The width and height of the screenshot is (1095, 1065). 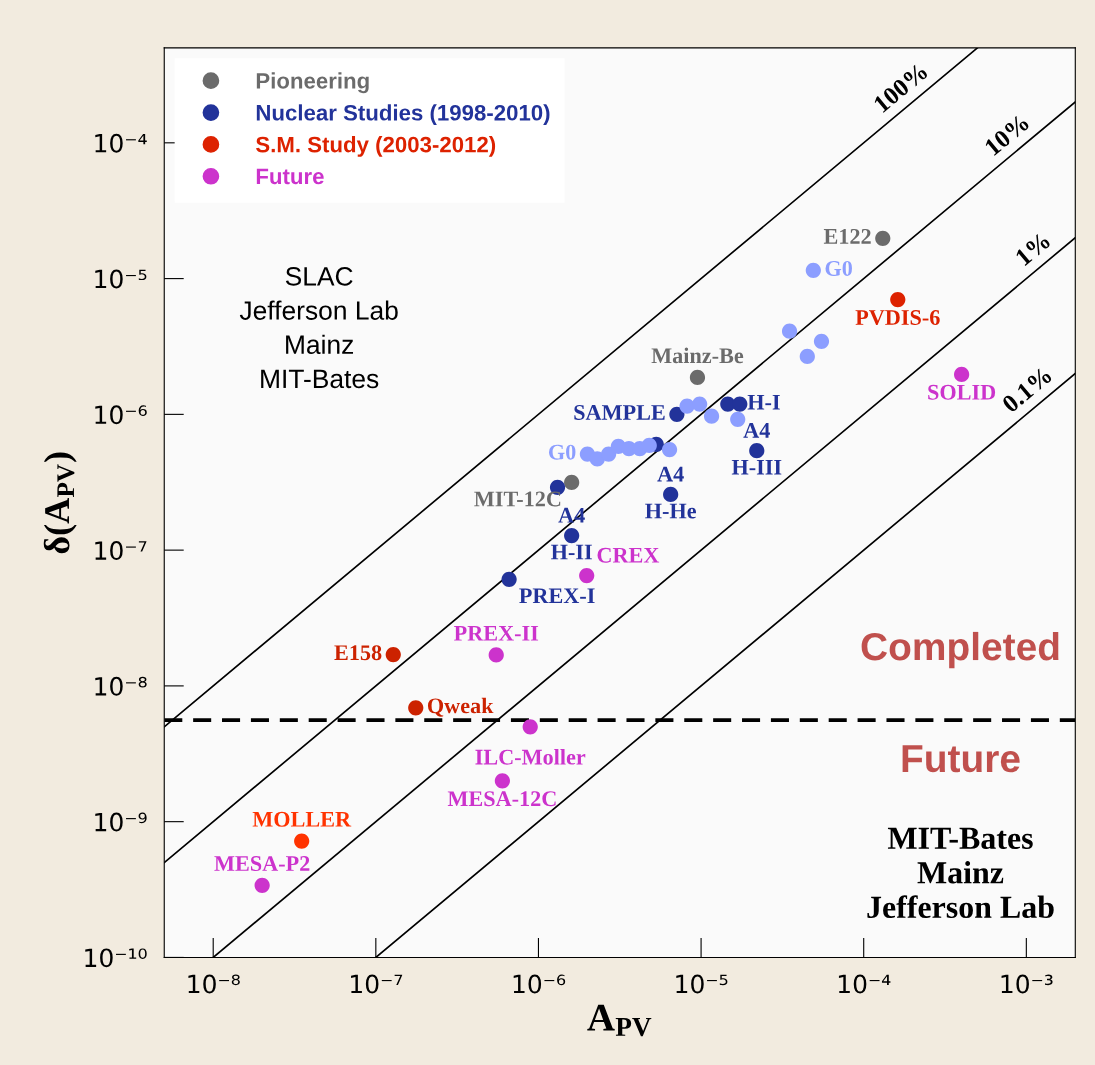 What do you see at coordinates (121, 279) in the screenshot?
I see `y-tick-label: 10⁻⁵` at bounding box center [121, 279].